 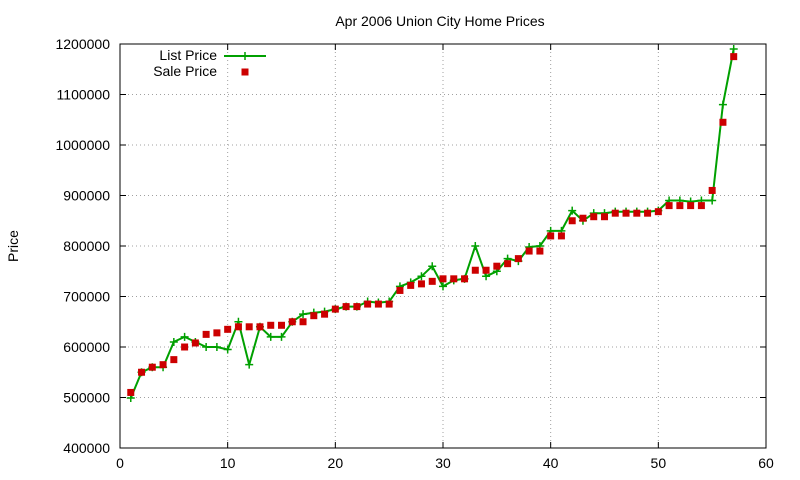 What do you see at coordinates (86, 246) in the screenshot?
I see `y-tick-label: 800000` at bounding box center [86, 246].